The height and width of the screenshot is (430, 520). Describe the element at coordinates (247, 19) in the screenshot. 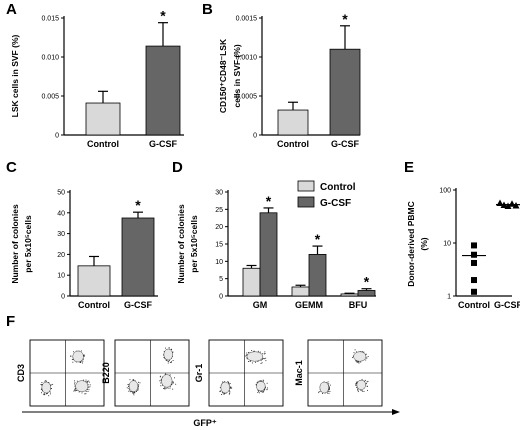

I see `y-tick-label: 0.0015` at that location.